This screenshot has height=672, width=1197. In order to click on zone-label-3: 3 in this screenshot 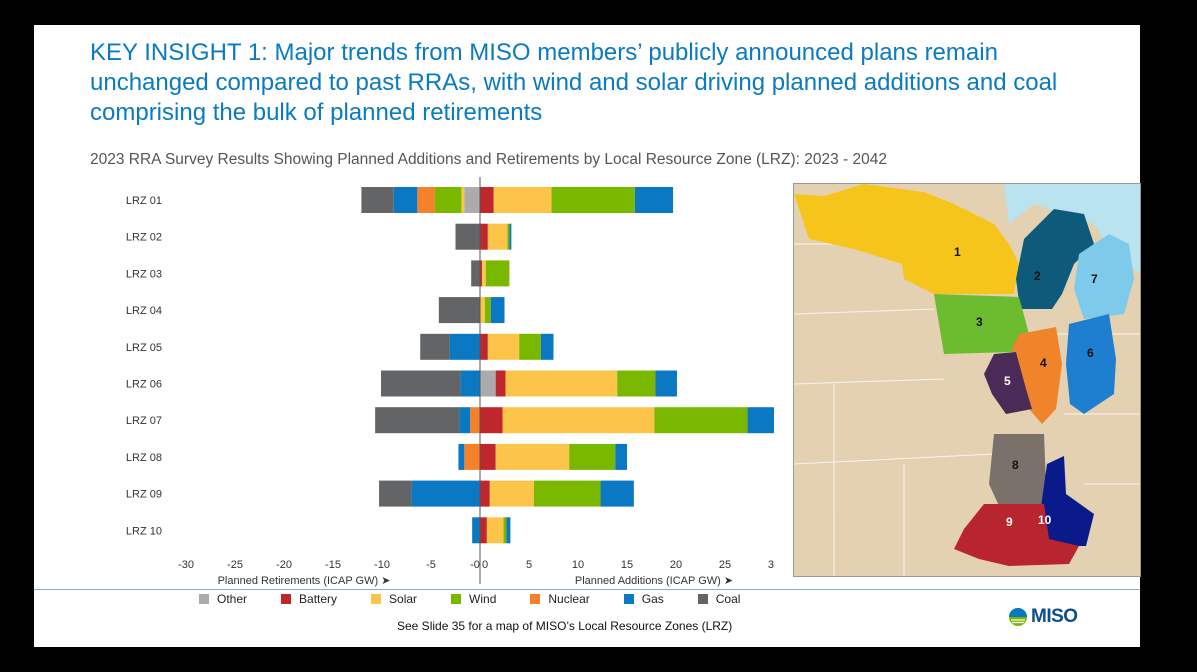, I will do `click(979, 322)`.